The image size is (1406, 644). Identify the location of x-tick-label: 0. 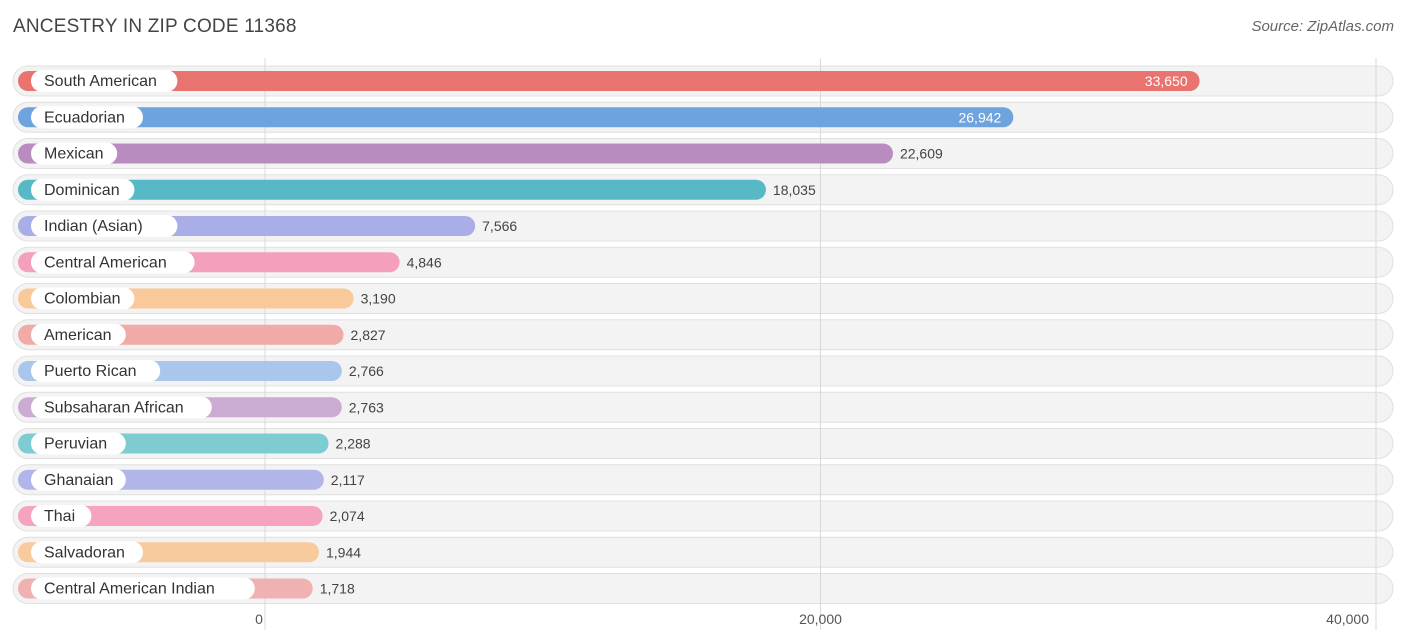
(259, 619).